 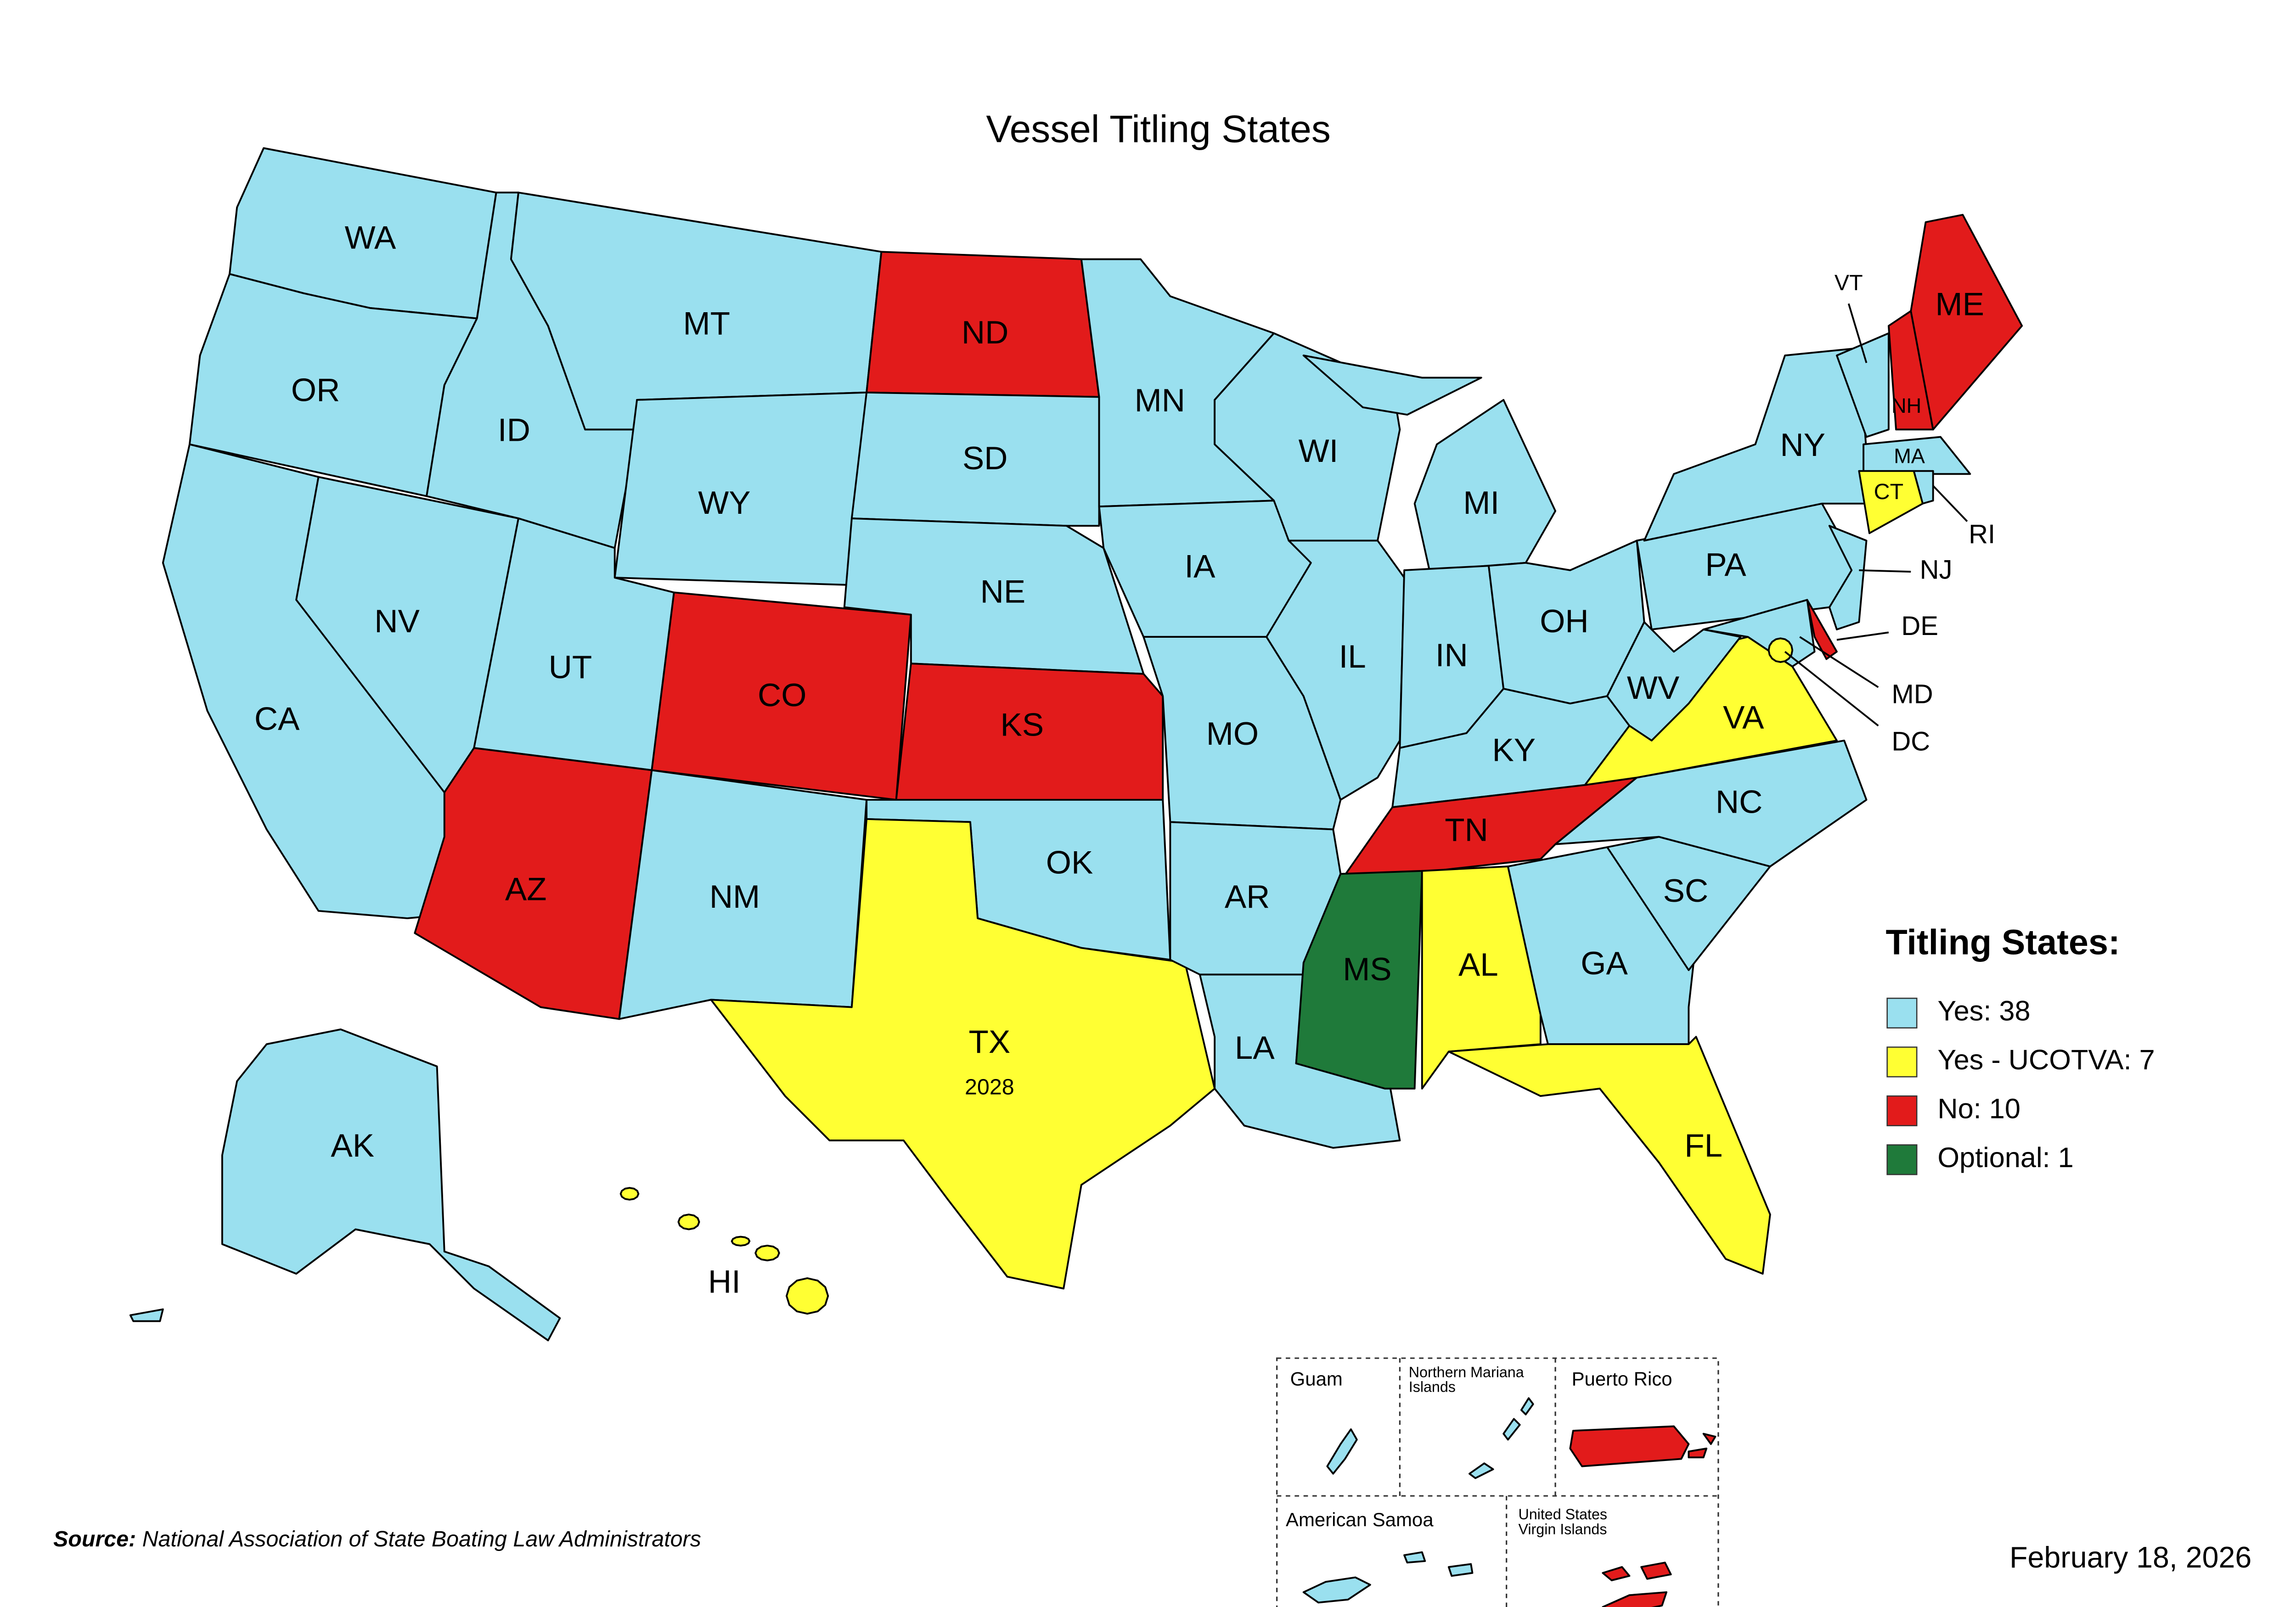 I want to click on territory-label-line: Islands, so click(x=1432, y=1386).